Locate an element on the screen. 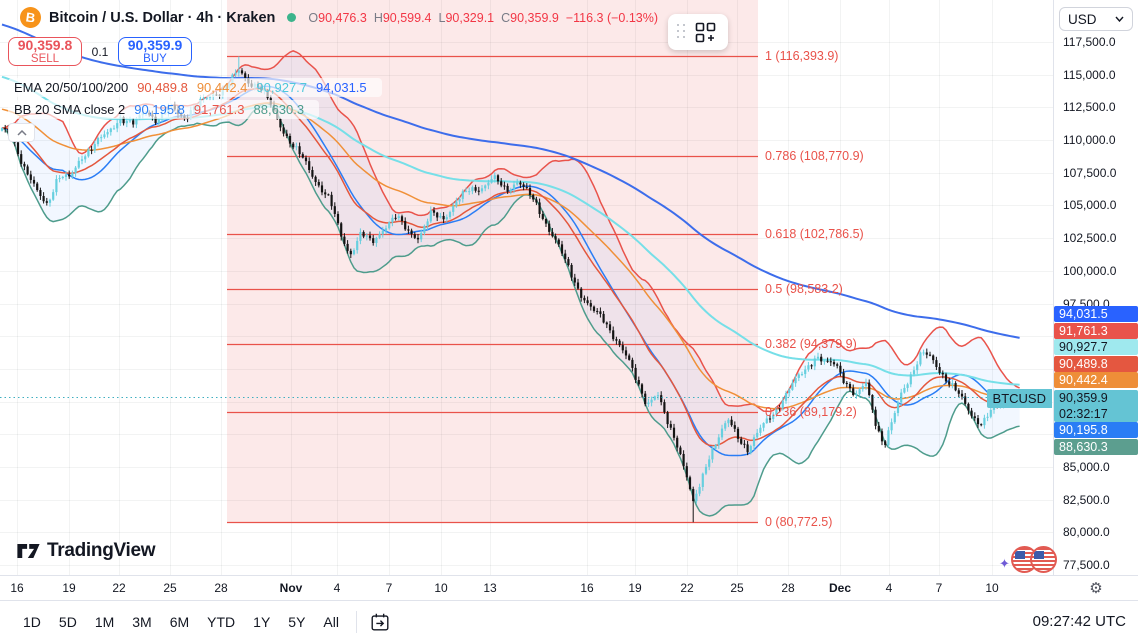 This screenshot has width=1138, height=642. price-tick-label: 100,000.0 is located at coordinates (1090, 270).